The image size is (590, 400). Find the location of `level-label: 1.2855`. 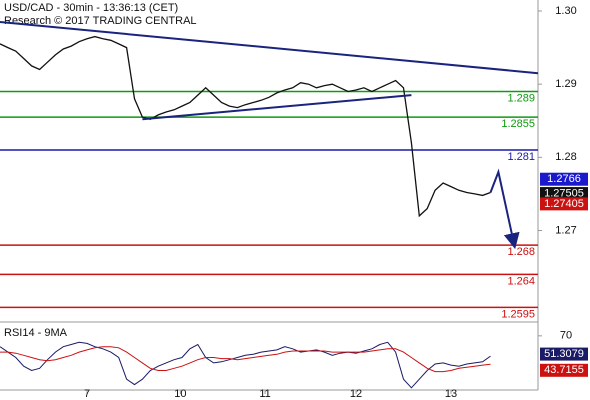

level-label: 1.2855 is located at coordinates (518, 124).